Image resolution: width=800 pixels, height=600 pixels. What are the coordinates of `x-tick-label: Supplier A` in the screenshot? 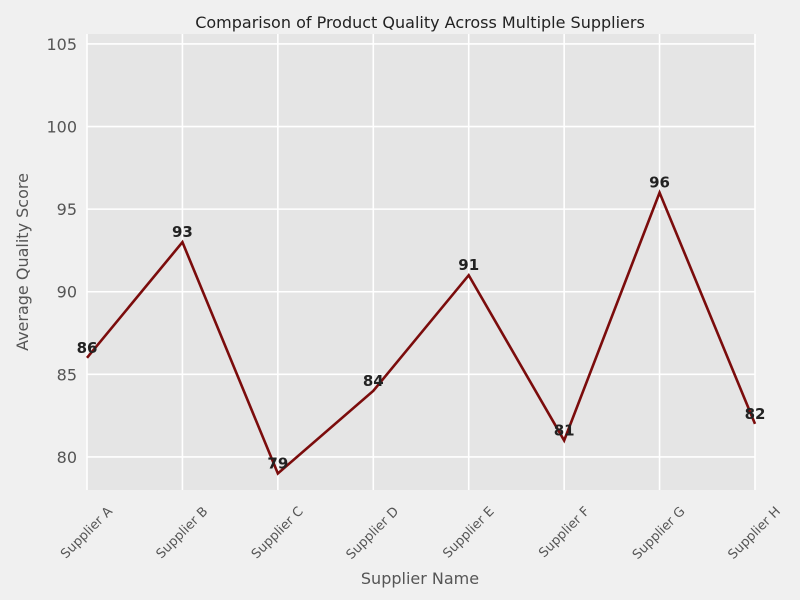 It's located at (87, 533).